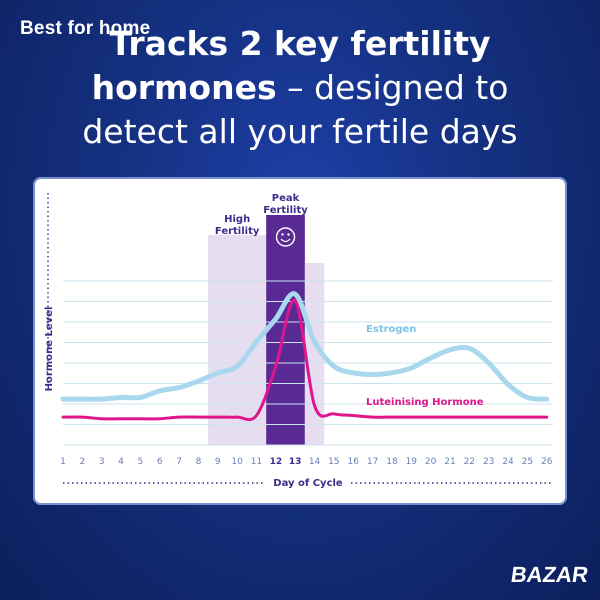 The height and width of the screenshot is (600, 600). I want to click on x-tick-label: 17, so click(372, 462).